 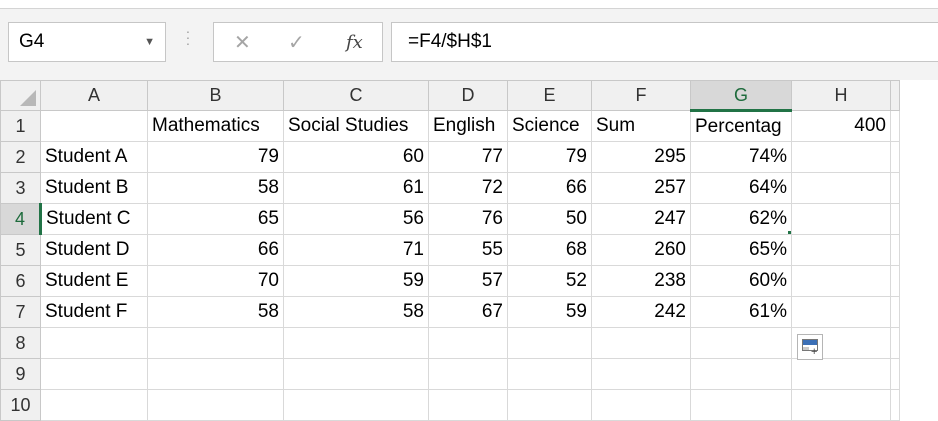 What do you see at coordinates (21, 219) in the screenshot?
I see `row-header-4: 4` at bounding box center [21, 219].